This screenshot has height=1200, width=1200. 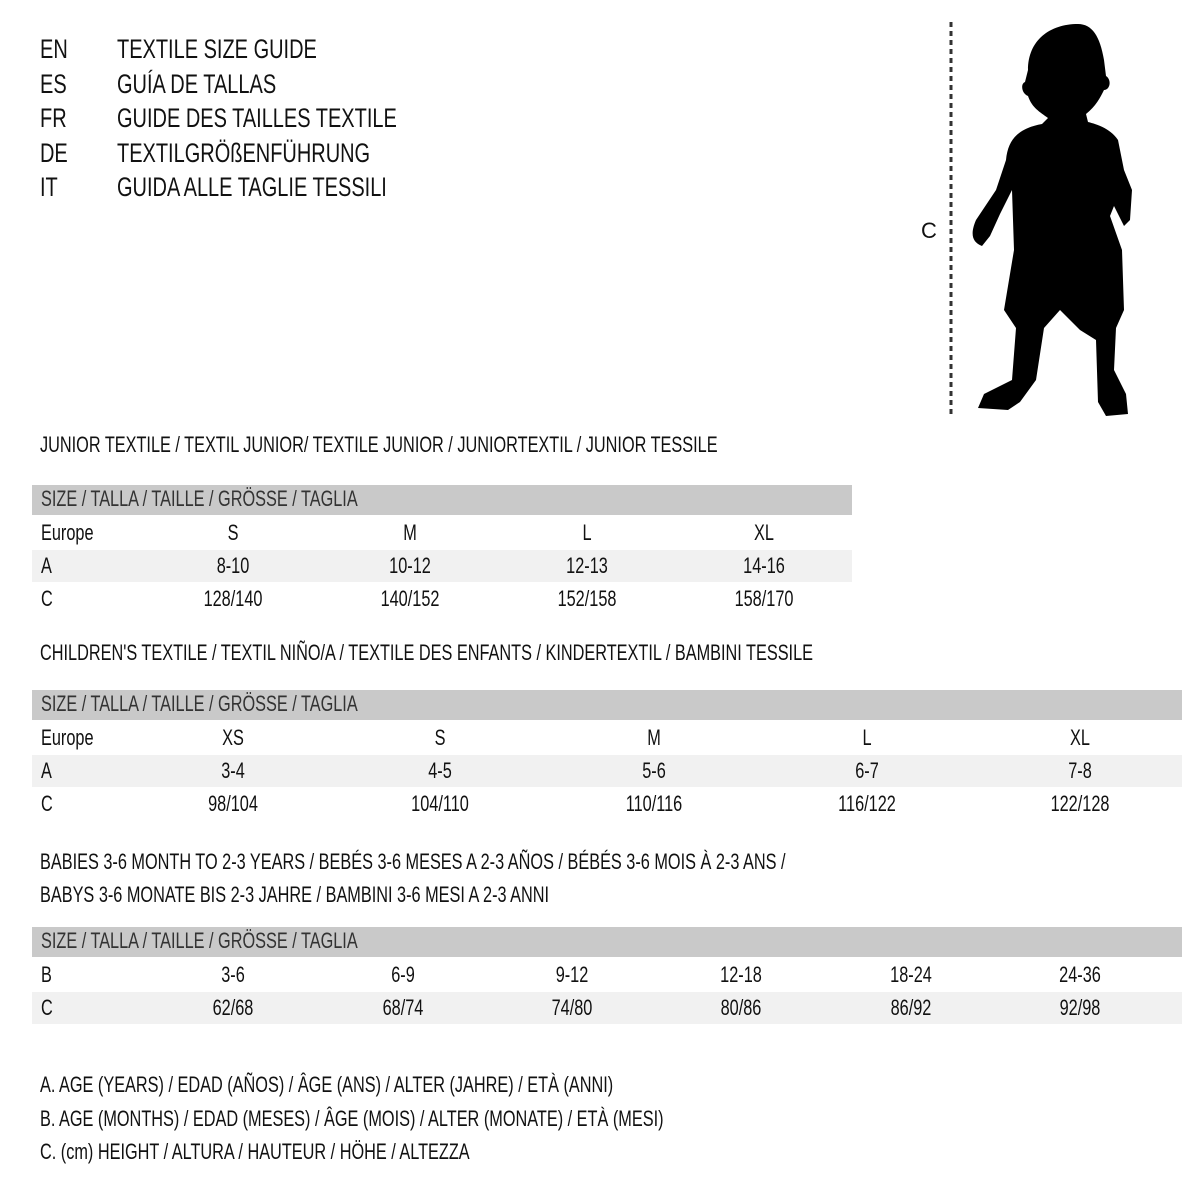 I want to click on table-cell-value: 14-16, so click(x=764, y=565).